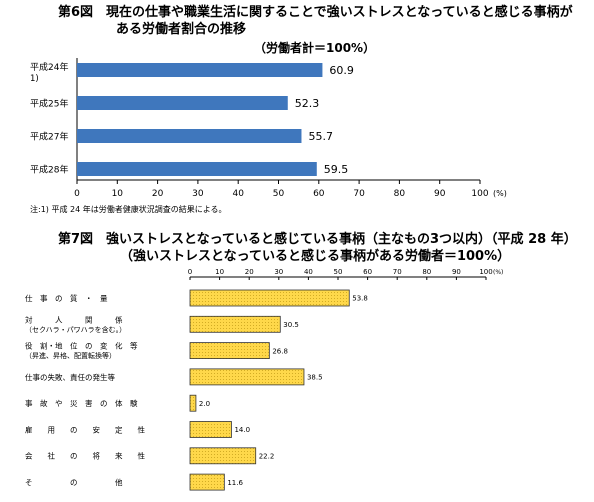  What do you see at coordinates (280, 351) in the screenshot?
I see `fig7-value-label: 26.8` at bounding box center [280, 351].